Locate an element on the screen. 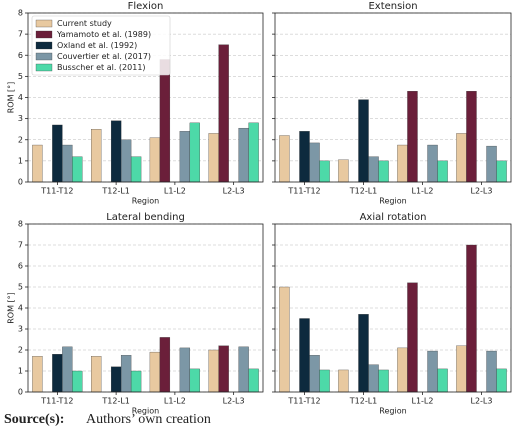 This screenshot has width=520, height=429. panel-title: Axial rotation is located at coordinates (393, 217).